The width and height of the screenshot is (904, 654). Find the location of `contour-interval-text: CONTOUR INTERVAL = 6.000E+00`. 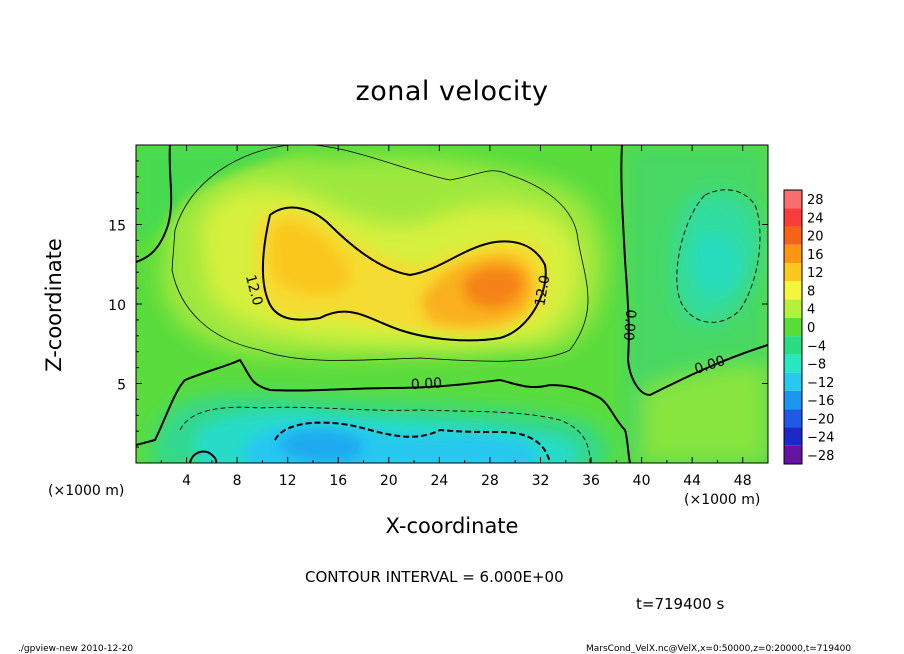

contour-interval-text: CONTOUR INTERVAL = 6.000E+00 is located at coordinates (434, 577).